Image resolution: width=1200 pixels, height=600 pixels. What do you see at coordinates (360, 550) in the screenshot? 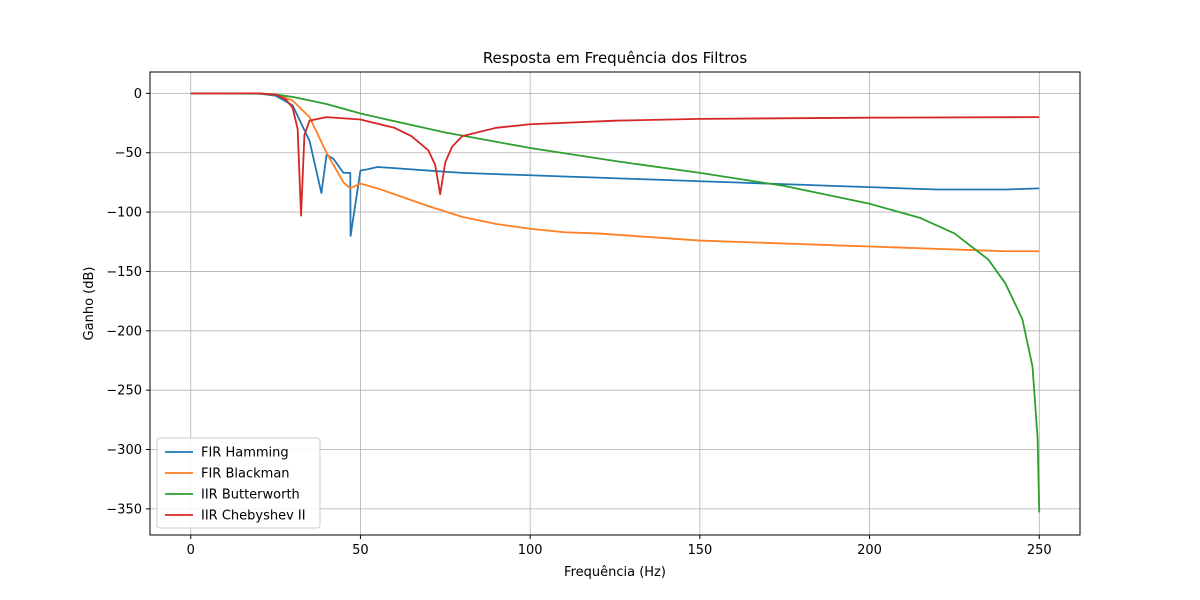
I see `x-tick-label: 50` at bounding box center [360, 550].